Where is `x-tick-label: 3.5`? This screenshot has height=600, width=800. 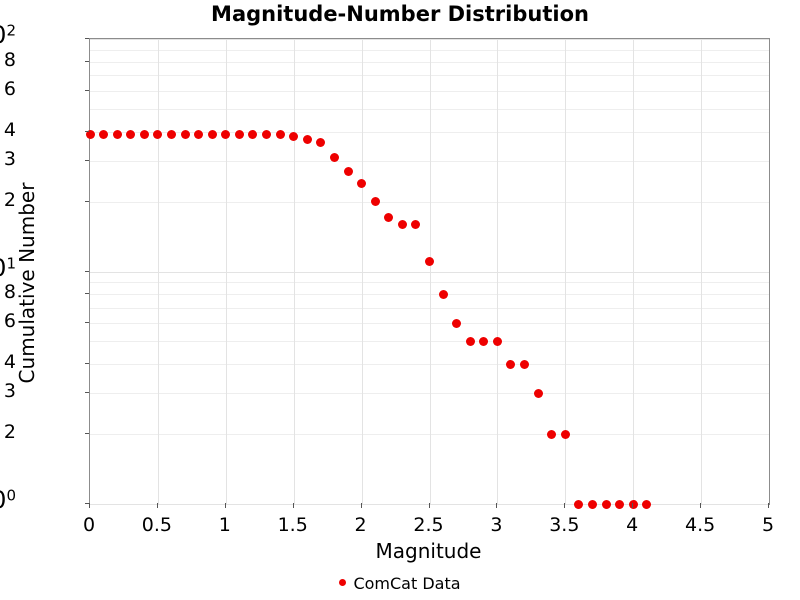 x-tick-label: 3.5 is located at coordinates (564, 525).